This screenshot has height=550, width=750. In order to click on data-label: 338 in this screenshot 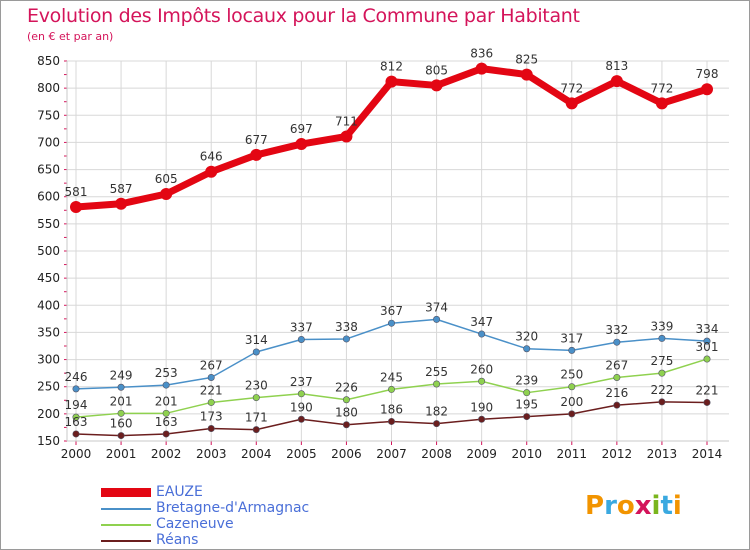, I will do `click(346, 327)`.